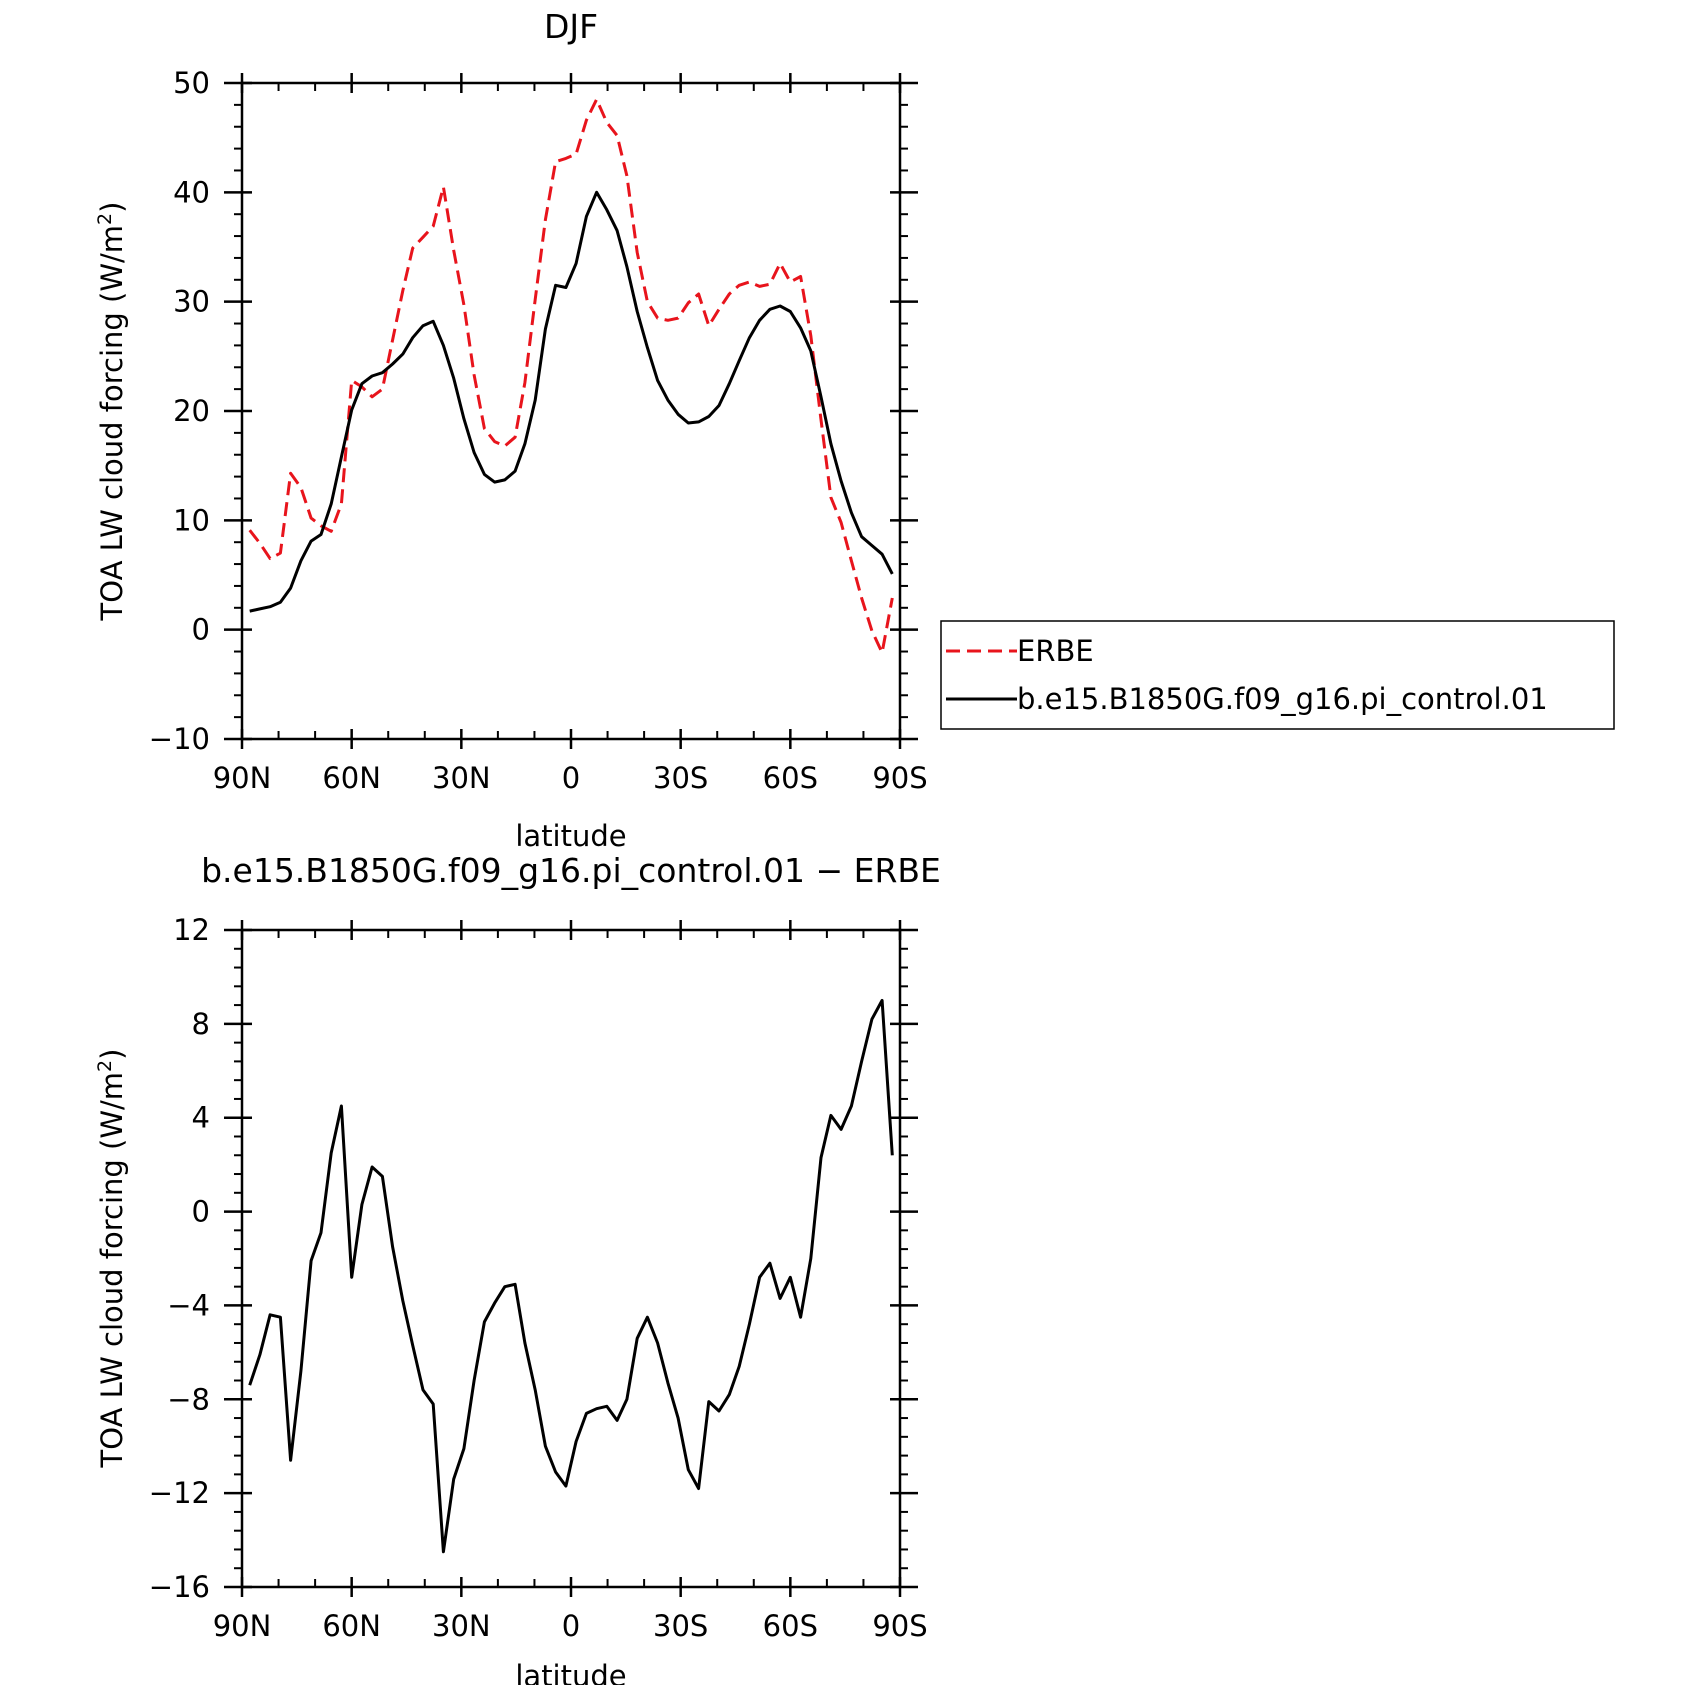  I want to click on bottom-series-lines, so click(571, 1276).